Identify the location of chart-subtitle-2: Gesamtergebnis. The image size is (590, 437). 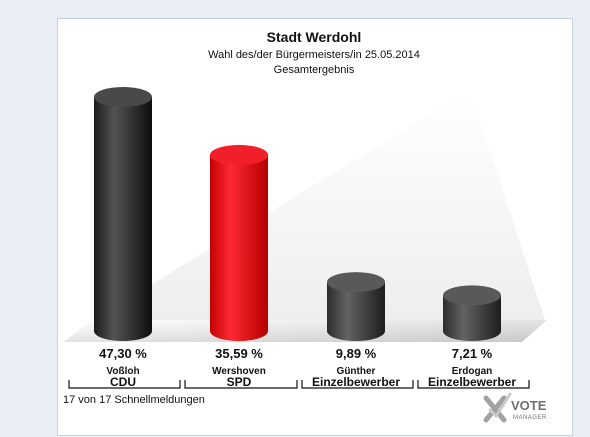
(314, 70).